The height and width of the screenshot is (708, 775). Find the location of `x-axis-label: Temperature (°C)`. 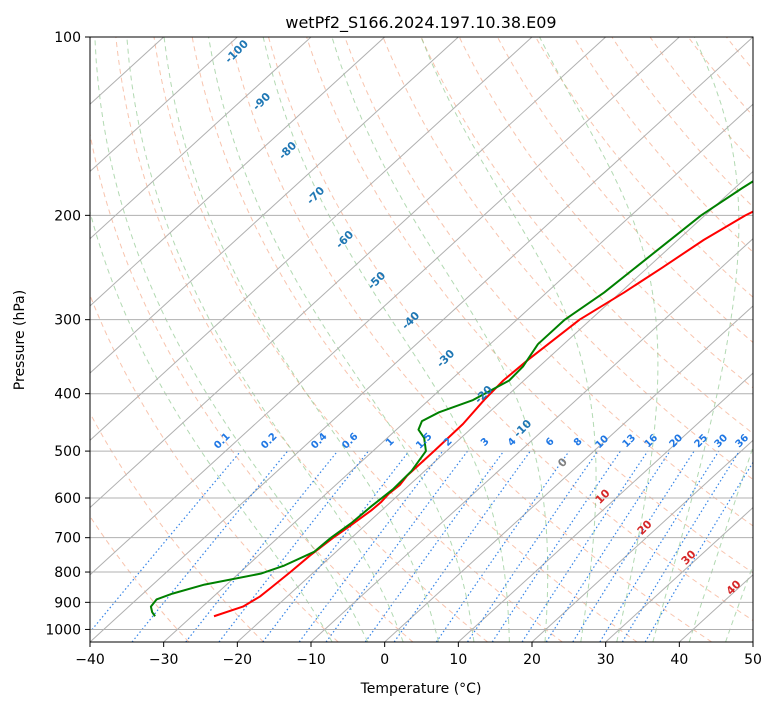

x-axis-label: Temperature (°C) is located at coordinates (421, 689).